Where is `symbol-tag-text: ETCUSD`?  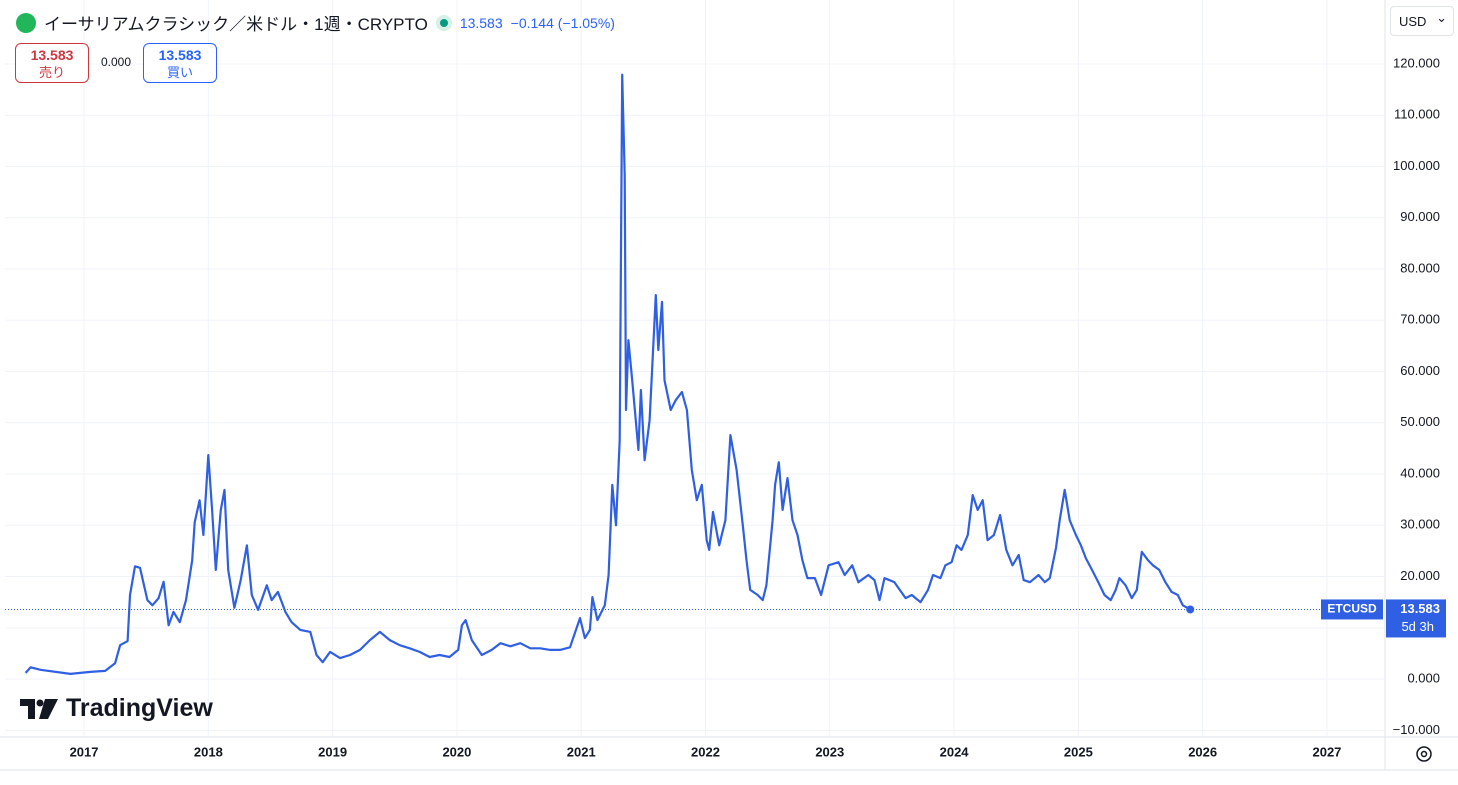 symbol-tag-text: ETCUSD is located at coordinates (1352, 609).